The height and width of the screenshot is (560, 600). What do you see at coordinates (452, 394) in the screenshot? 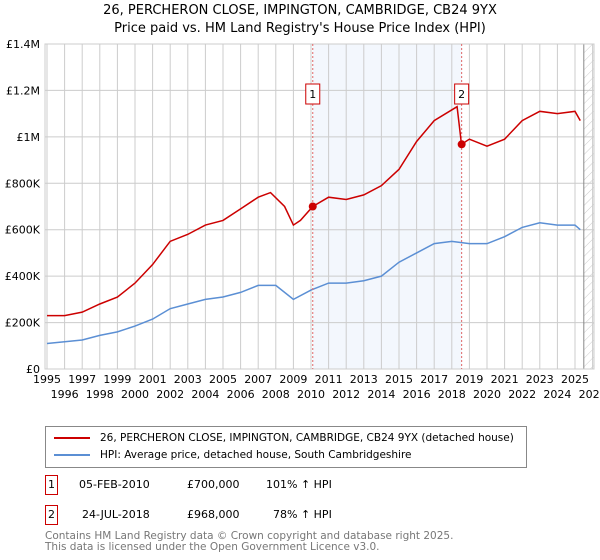
I see `x-tick-label: 2018` at bounding box center [452, 394].